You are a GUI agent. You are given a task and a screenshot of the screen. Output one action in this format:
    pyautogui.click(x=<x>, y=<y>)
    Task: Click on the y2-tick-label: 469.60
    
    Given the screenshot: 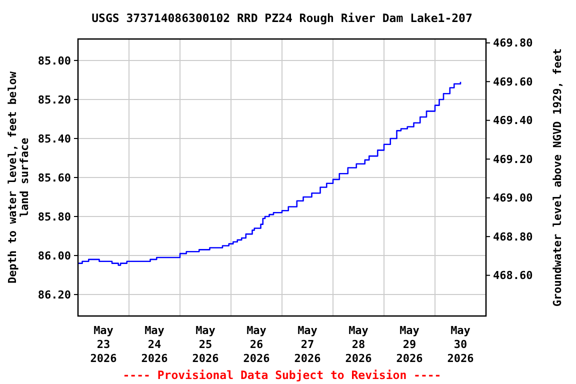 What is the action you would take?
    pyautogui.click(x=513, y=81)
    